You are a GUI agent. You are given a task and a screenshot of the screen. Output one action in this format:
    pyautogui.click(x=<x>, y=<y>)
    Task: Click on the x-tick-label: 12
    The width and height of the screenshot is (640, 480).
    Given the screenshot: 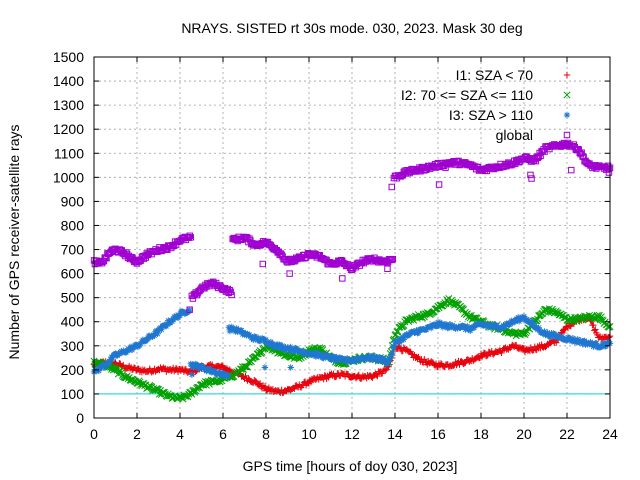 What is the action you would take?
    pyautogui.click(x=352, y=434)
    